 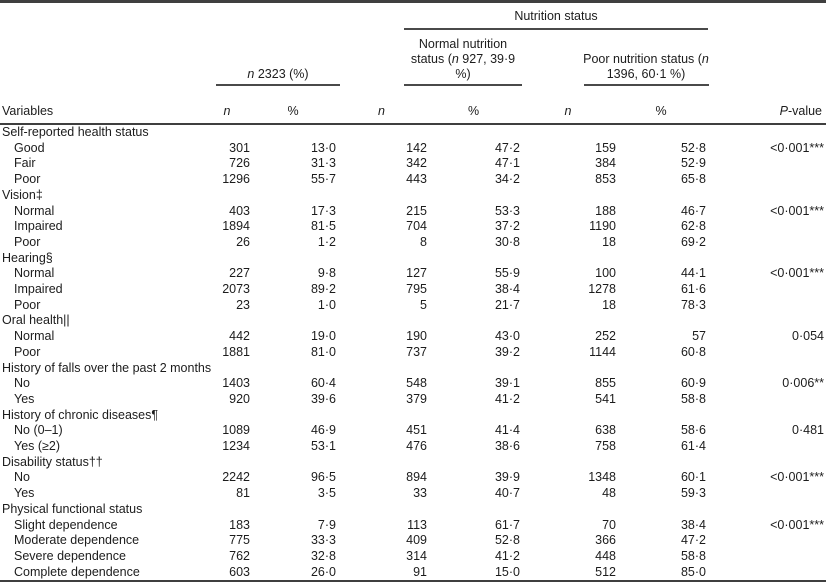 What do you see at coordinates (323, 147) in the screenshot?
I see `cell-value: 13·0` at bounding box center [323, 147].